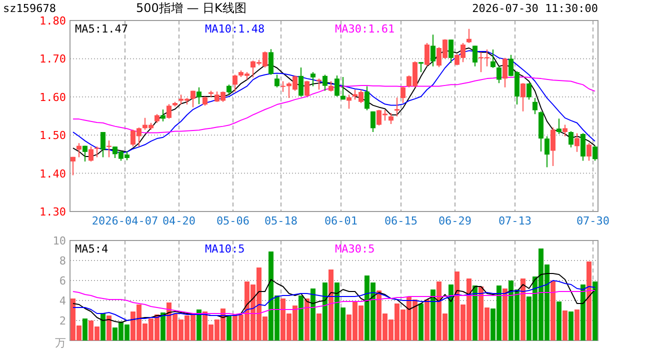 Image resolution: width=660 pixels, height=360 pixels. What do you see at coordinates (53, 59) in the screenshot?
I see `y-tick-label: 1.70` at bounding box center [53, 59].